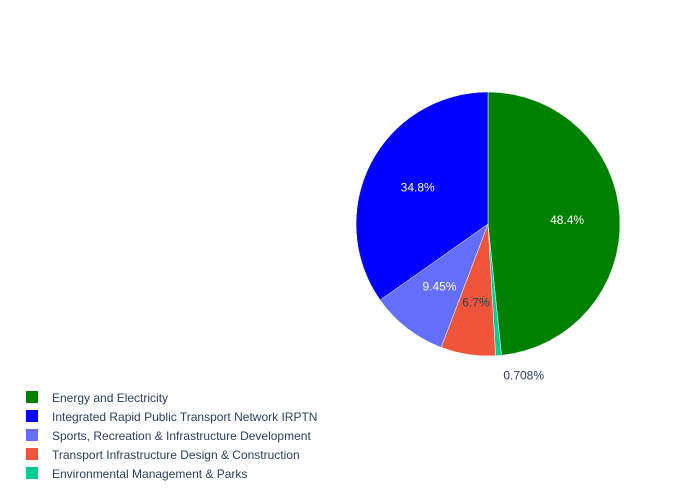 This screenshot has width=700, height=500. I want to click on pie-slice-sports-recreation-infrastructure-development, so click(434, 285).